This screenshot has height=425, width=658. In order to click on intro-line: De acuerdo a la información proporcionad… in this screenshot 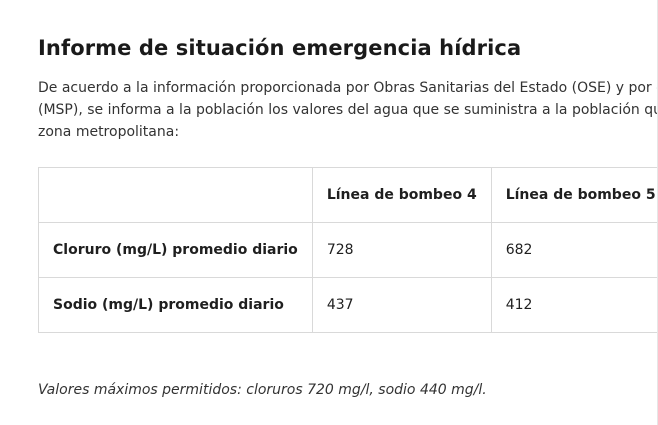, I will do `click(348, 88)`.